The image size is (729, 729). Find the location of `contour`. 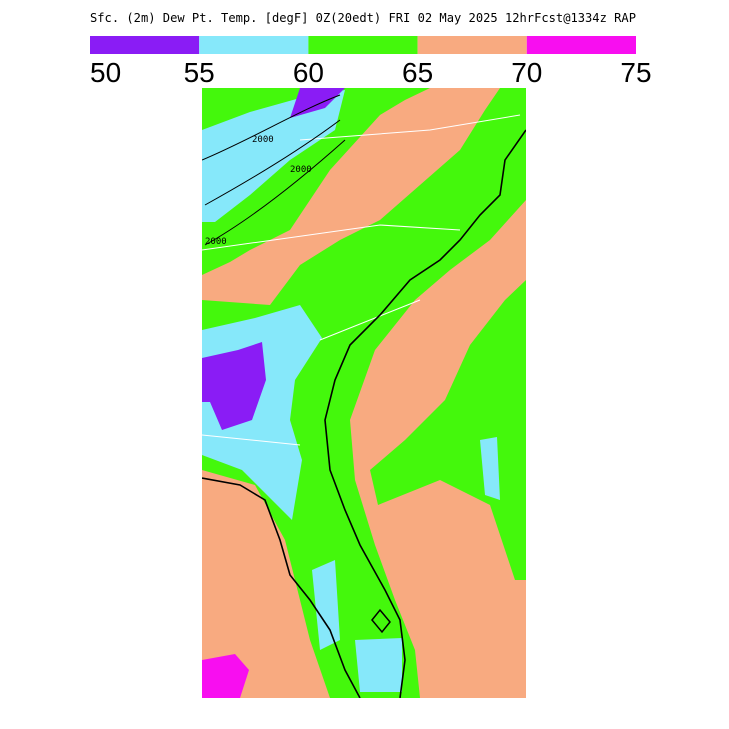

contour is located at coordinates (274, 170).